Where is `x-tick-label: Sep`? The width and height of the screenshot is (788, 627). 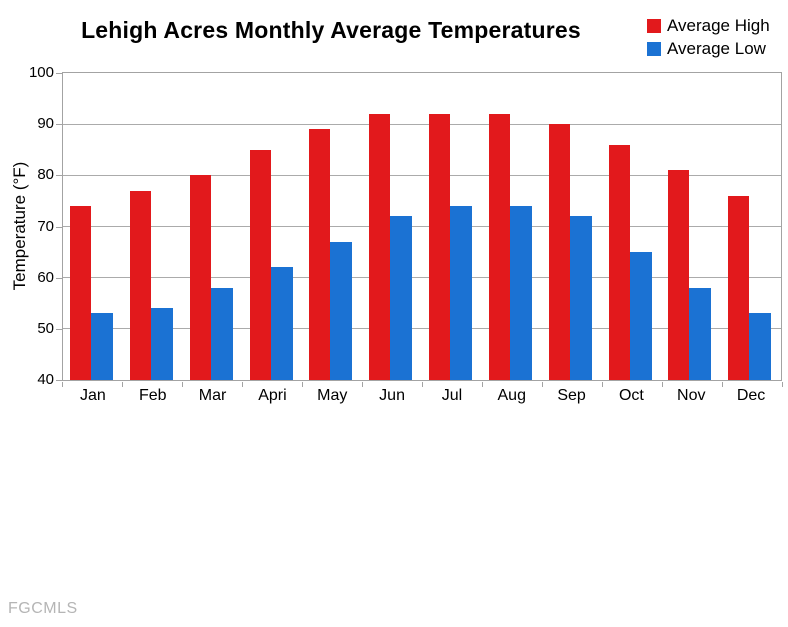
x-tick-label: Sep is located at coordinates (571, 395).